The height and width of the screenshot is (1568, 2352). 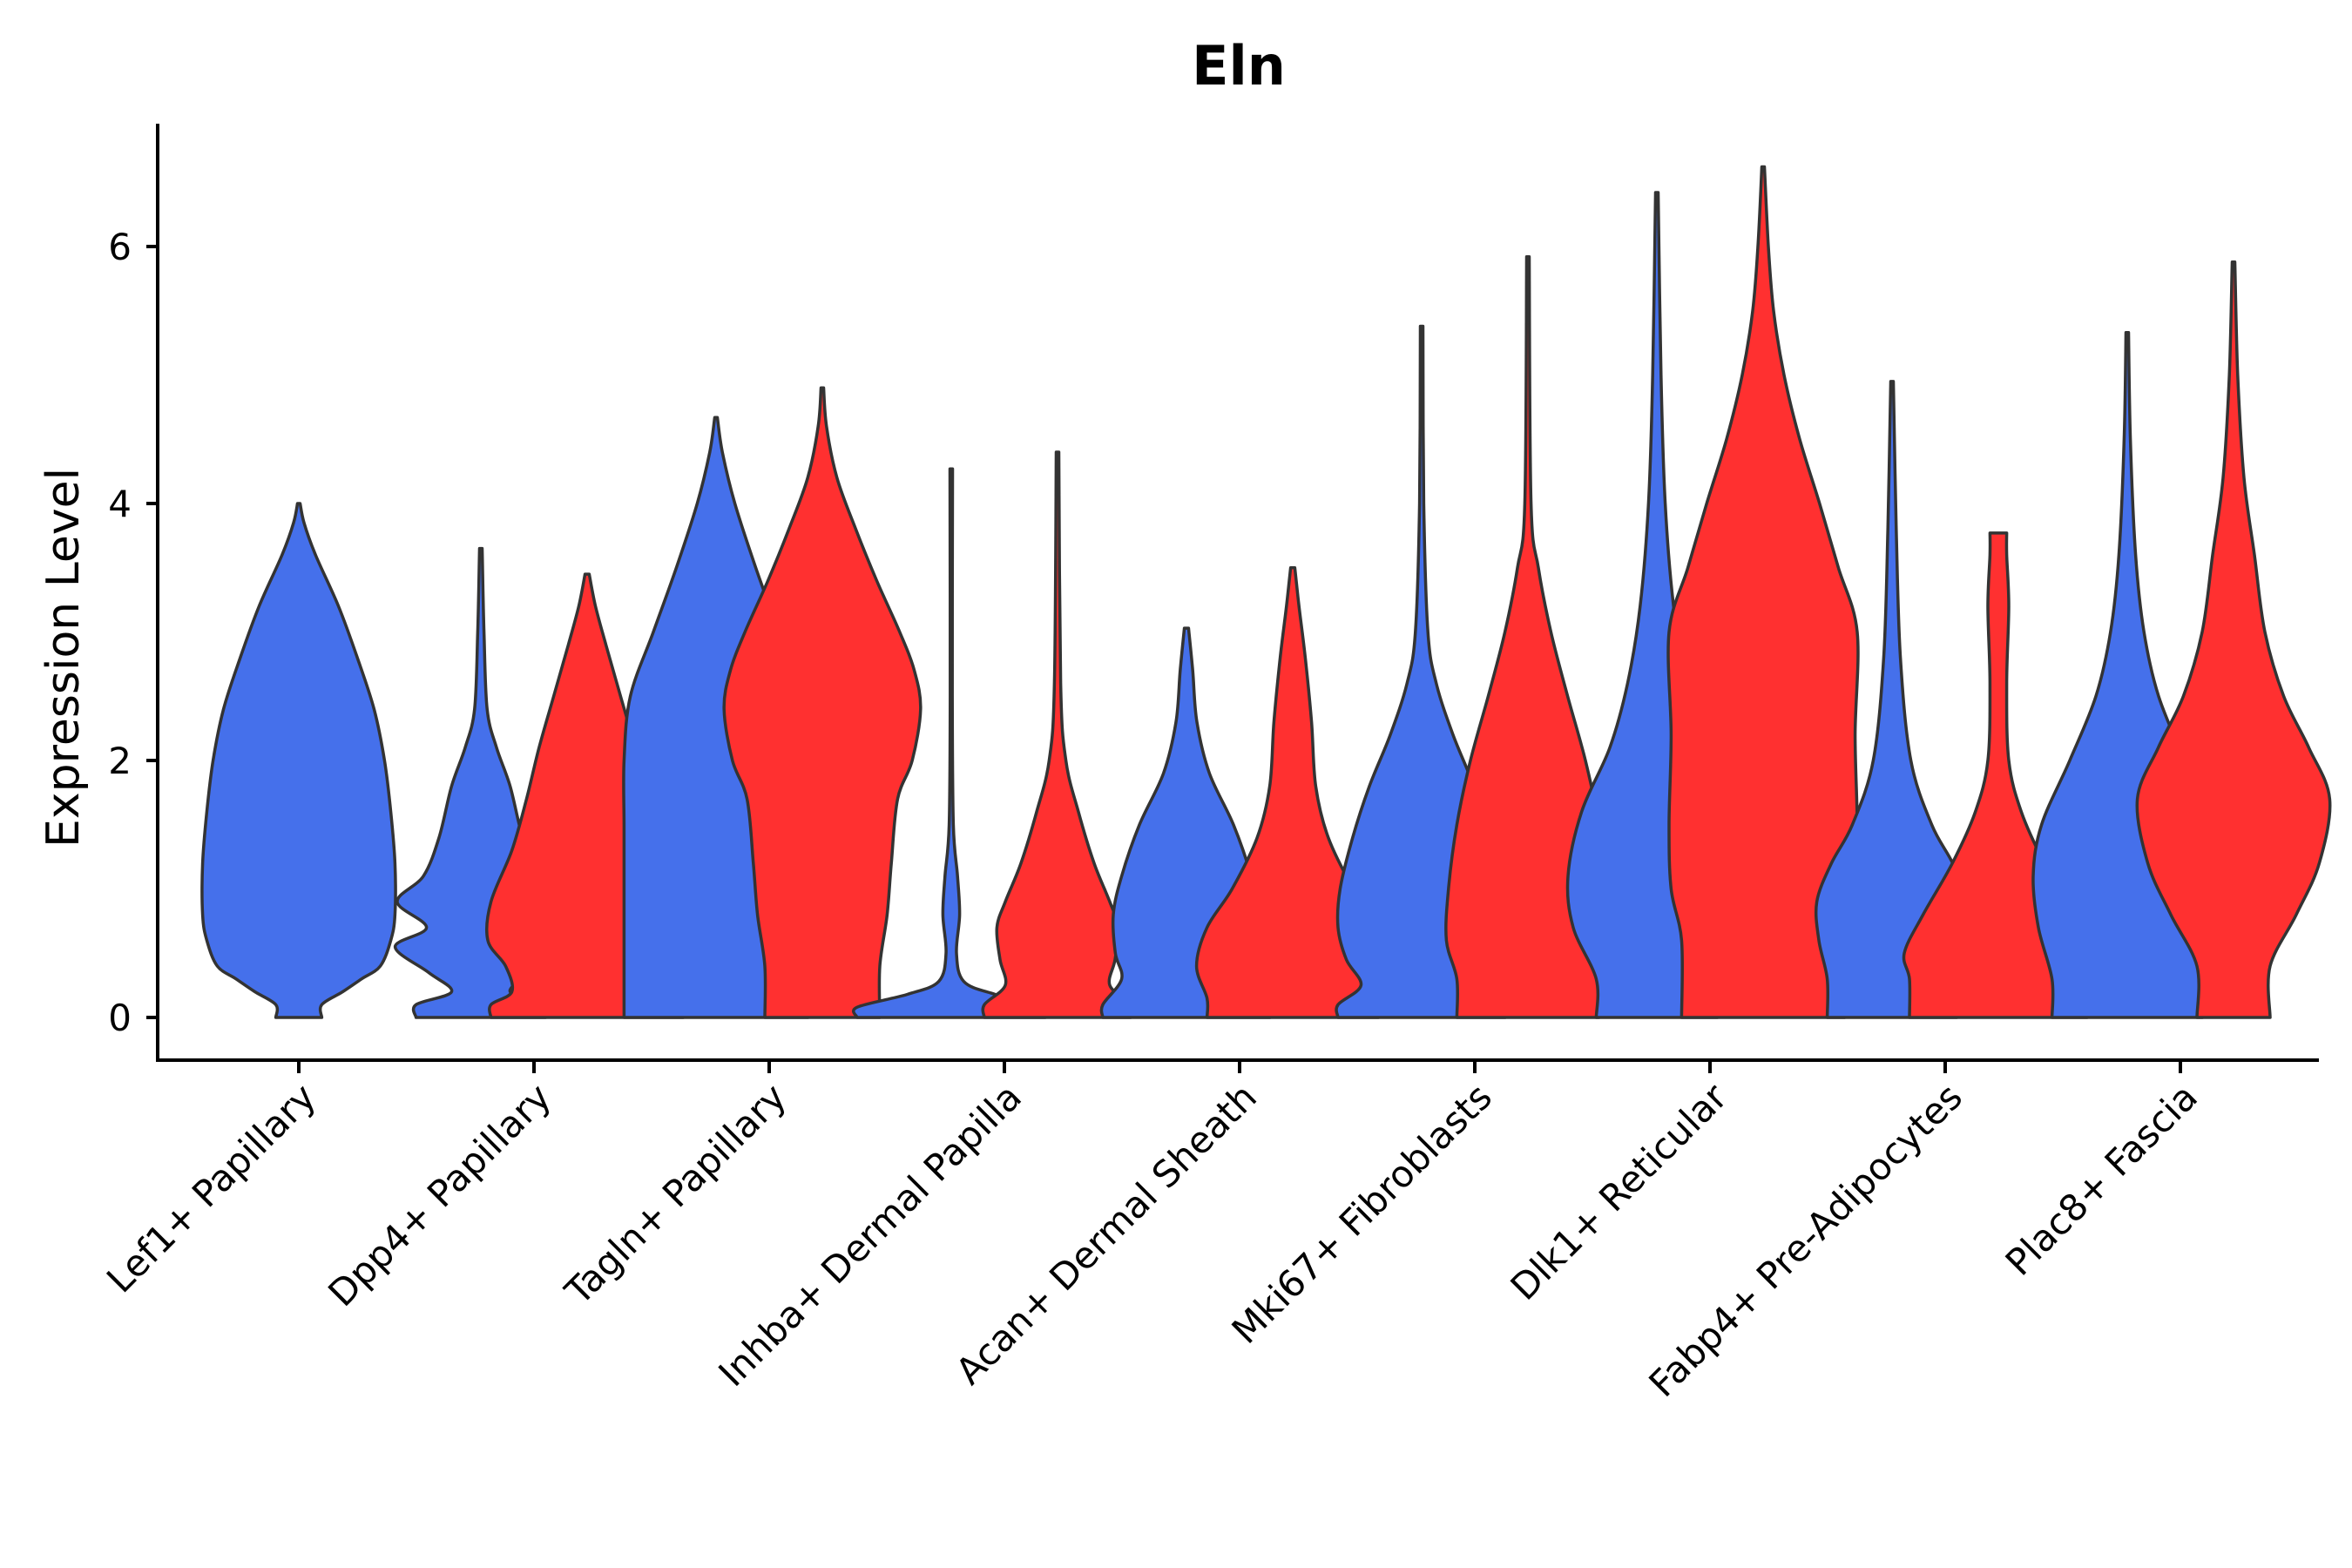 I want to click on chart-title: Eln, so click(x=1239, y=66).